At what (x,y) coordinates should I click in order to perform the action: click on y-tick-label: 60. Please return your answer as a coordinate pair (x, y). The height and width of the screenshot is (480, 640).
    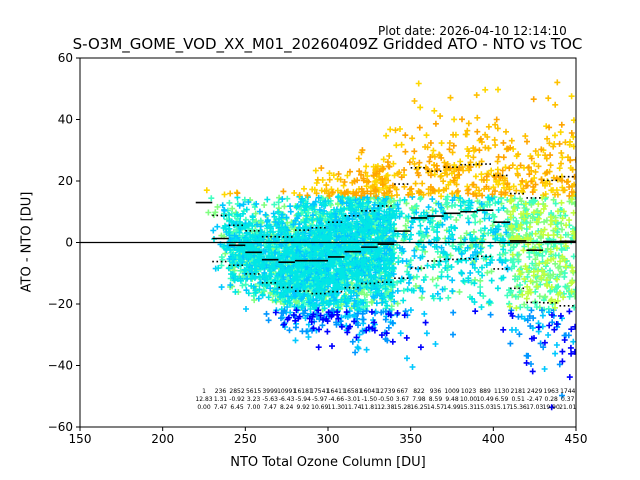
    Looking at the image, I should click on (65, 58).